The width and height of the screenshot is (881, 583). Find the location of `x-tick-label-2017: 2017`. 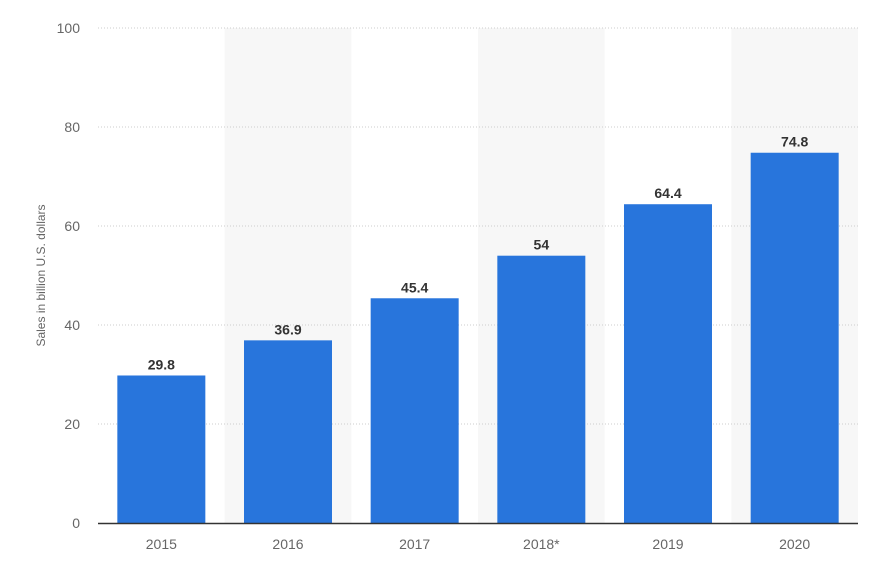

x-tick-label-2017: 2017 is located at coordinates (414, 544).